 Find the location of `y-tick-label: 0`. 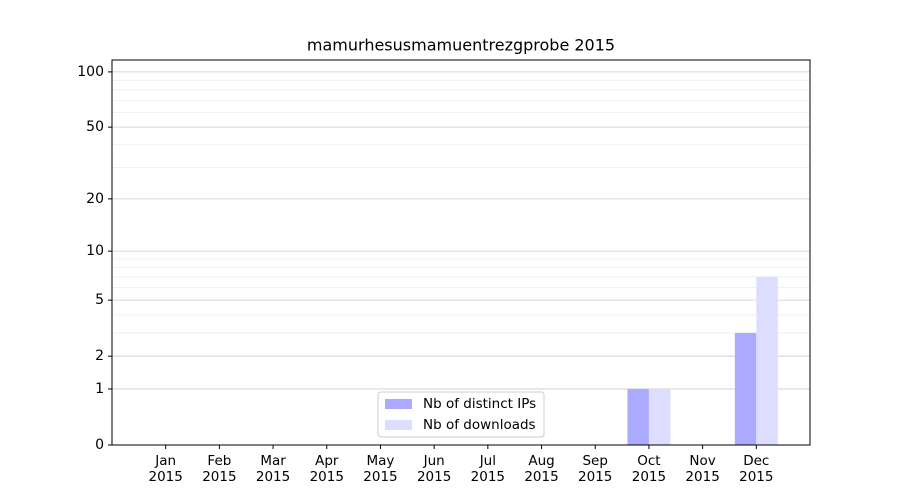

y-tick-label: 0 is located at coordinates (99, 445).